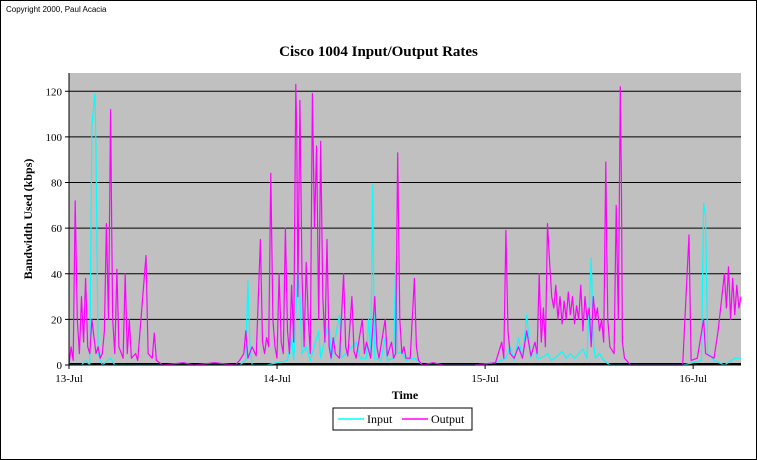 The image size is (757, 460). Describe the element at coordinates (448, 419) in the screenshot. I see `legend-output-label: Output` at that location.